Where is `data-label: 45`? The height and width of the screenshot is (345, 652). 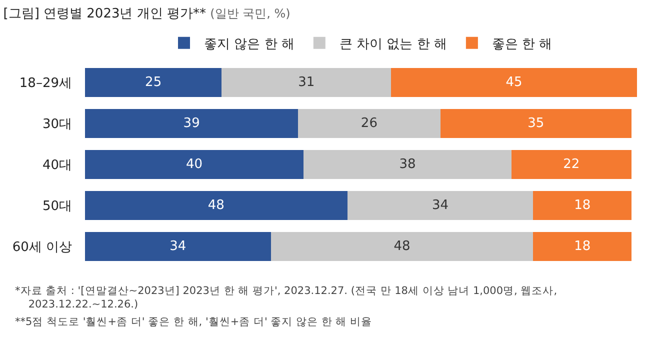
data-label: 45 is located at coordinates (514, 82).